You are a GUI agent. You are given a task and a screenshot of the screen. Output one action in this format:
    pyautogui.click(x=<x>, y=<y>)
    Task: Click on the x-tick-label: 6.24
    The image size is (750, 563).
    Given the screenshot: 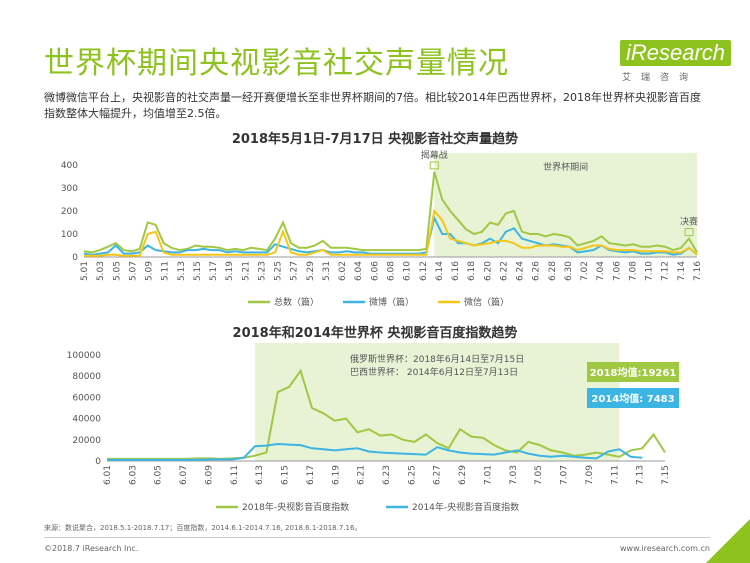 What is the action you would take?
    pyautogui.click(x=521, y=271)
    